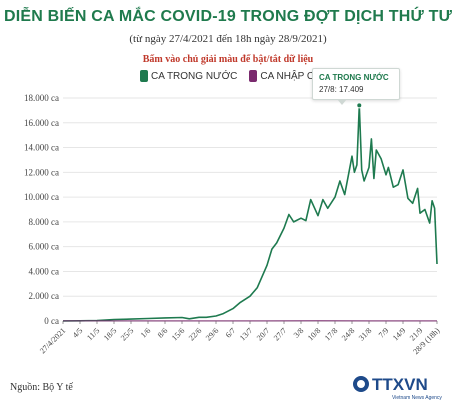 The height and width of the screenshot is (410, 456). Describe the element at coordinates (41, 172) in the screenshot. I see `y-tick-label: 12.000 ca` at that location.